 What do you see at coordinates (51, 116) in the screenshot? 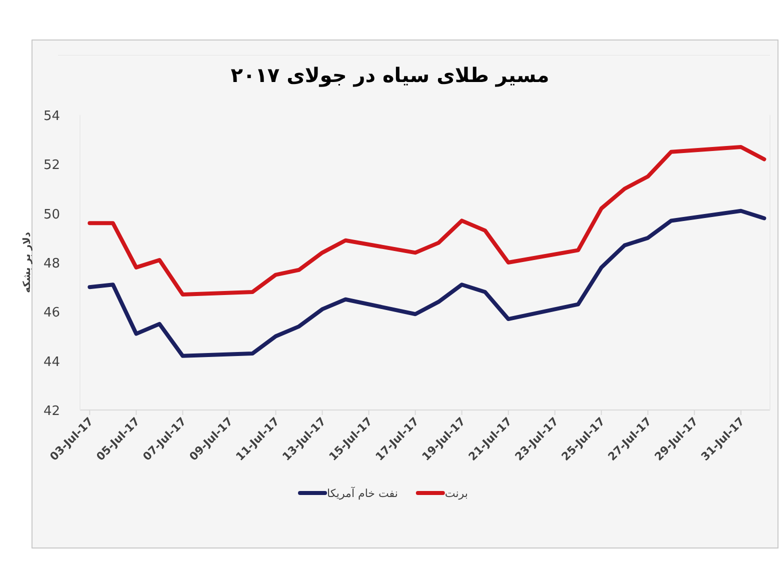
I see `y-tick-label: 54` at bounding box center [51, 116].